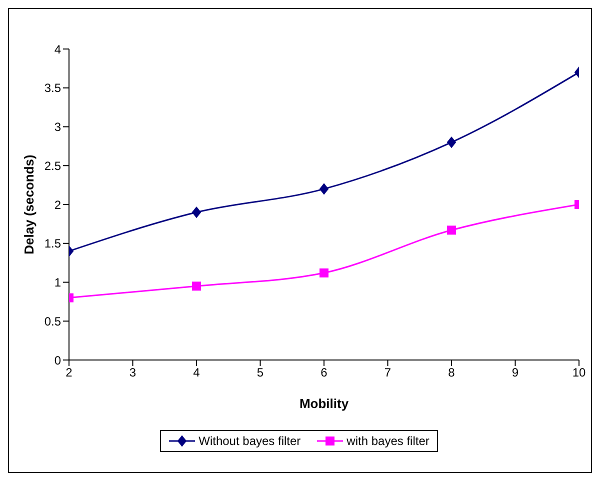  What do you see at coordinates (53, 165) in the screenshot?
I see `y-tick-label: 2.5` at bounding box center [53, 165].